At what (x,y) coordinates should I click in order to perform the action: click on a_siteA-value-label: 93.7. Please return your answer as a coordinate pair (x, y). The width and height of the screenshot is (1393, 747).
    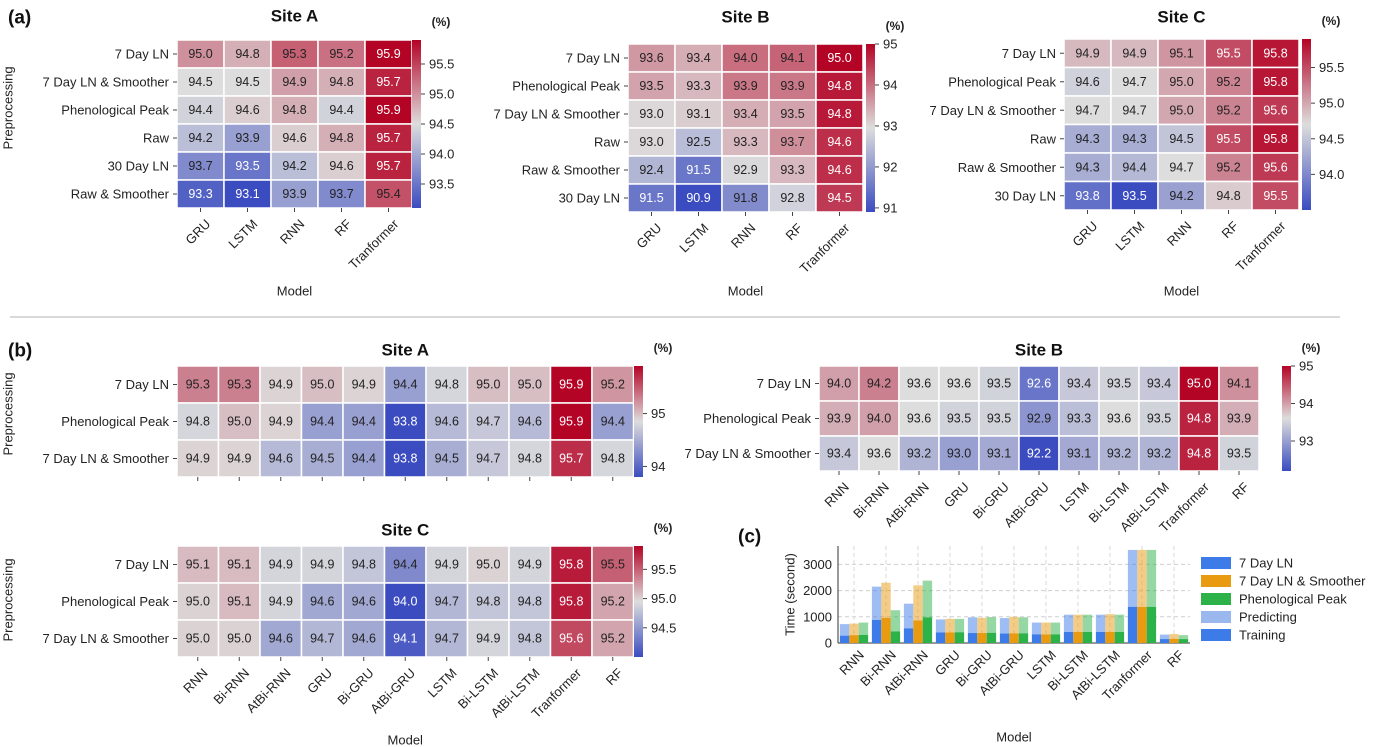
    Looking at the image, I should click on (341, 194).